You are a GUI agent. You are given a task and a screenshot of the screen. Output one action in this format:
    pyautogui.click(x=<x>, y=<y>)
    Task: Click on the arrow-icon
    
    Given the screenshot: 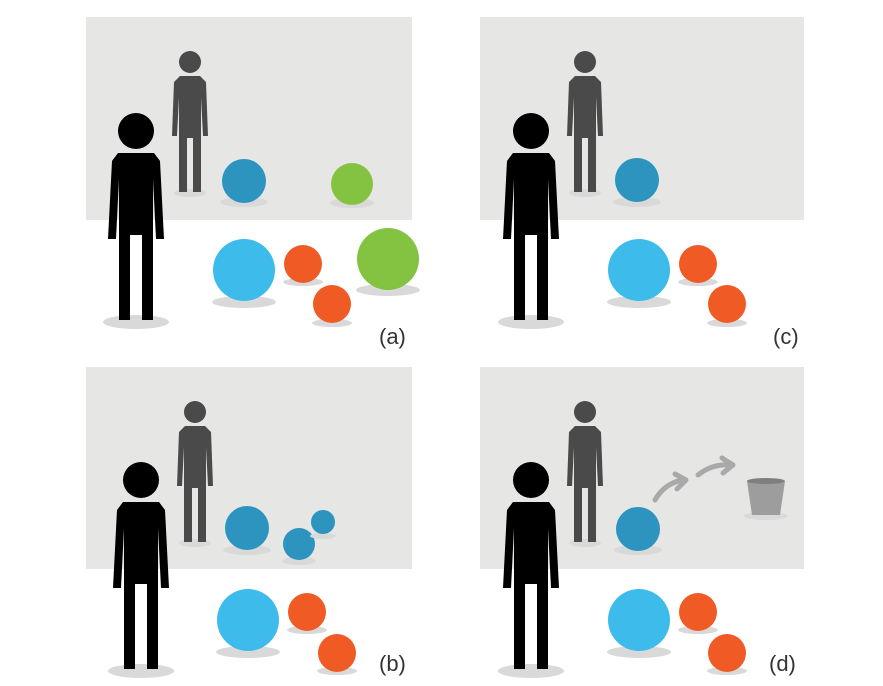 What is the action you would take?
    pyautogui.click(x=694, y=479)
    